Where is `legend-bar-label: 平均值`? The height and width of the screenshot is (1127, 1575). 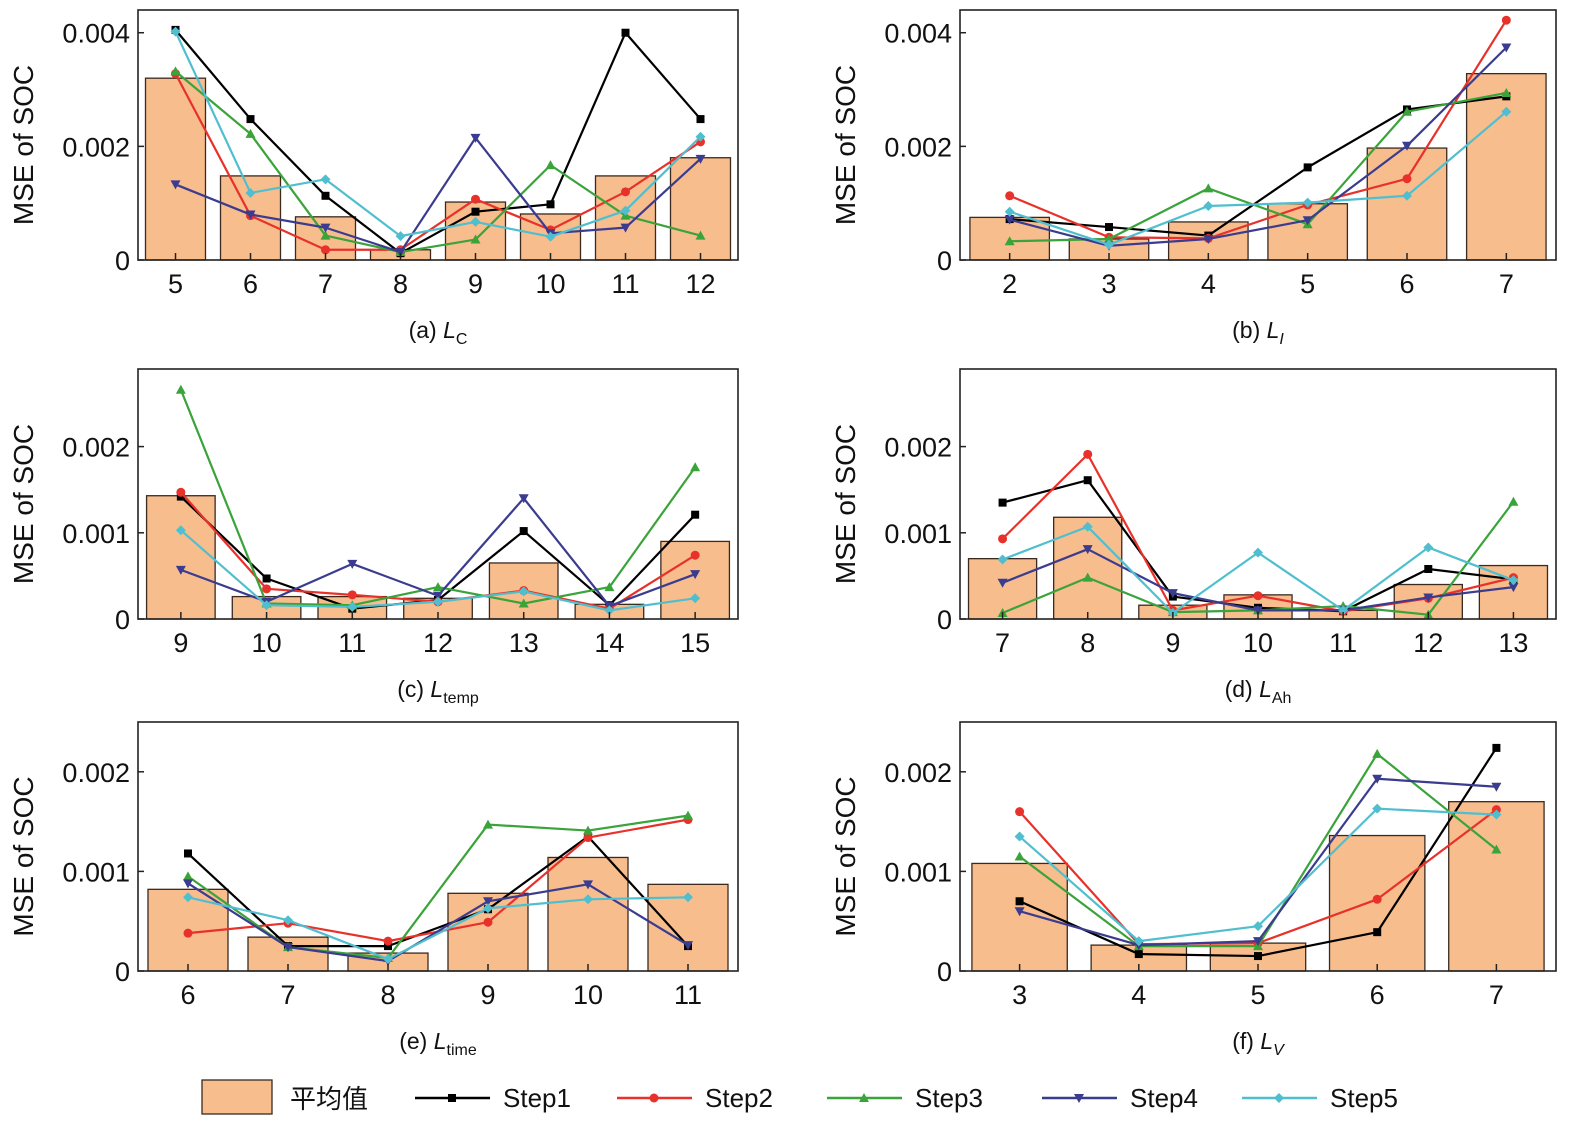 legend-bar-label: 平均值 is located at coordinates (329, 1099).